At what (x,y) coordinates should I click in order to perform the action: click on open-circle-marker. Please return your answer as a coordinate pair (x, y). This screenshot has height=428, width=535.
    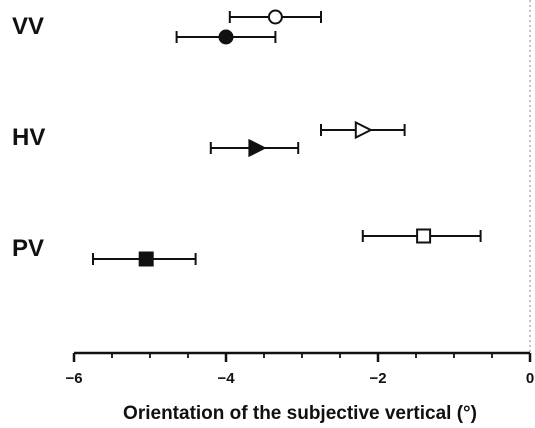
    Looking at the image, I should click on (275, 17).